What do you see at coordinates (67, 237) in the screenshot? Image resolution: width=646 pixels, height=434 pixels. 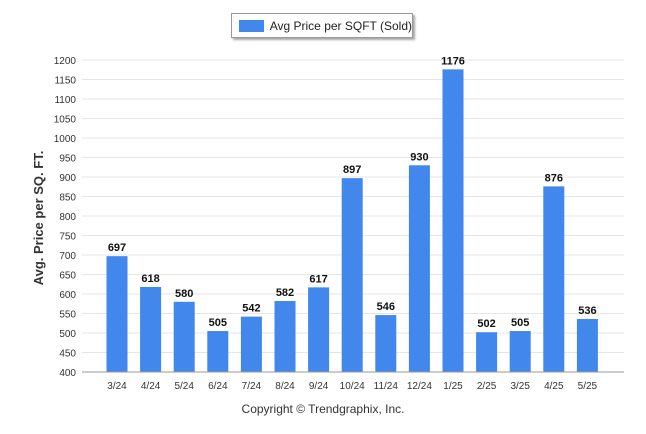 I see `y-tick-label: 750` at bounding box center [67, 237].